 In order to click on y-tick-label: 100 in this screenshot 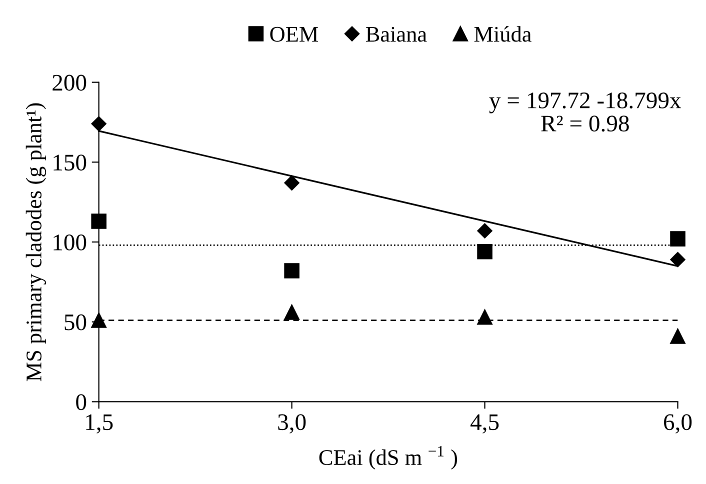, I will do `click(70, 242)`.